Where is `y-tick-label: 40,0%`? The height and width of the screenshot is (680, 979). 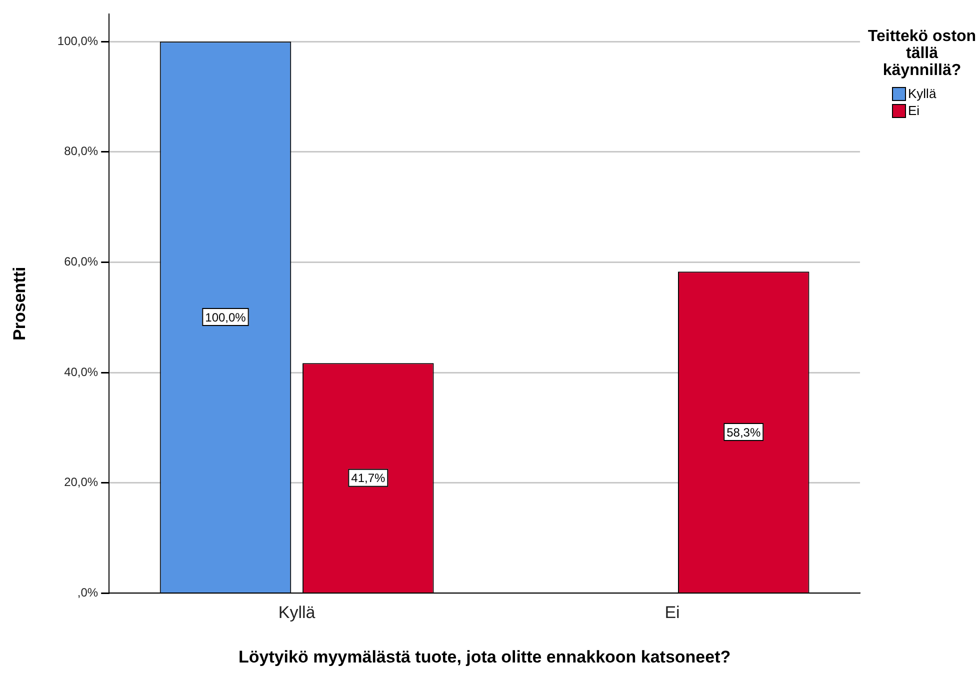
y-tick-label: 40,0% is located at coordinates (81, 371).